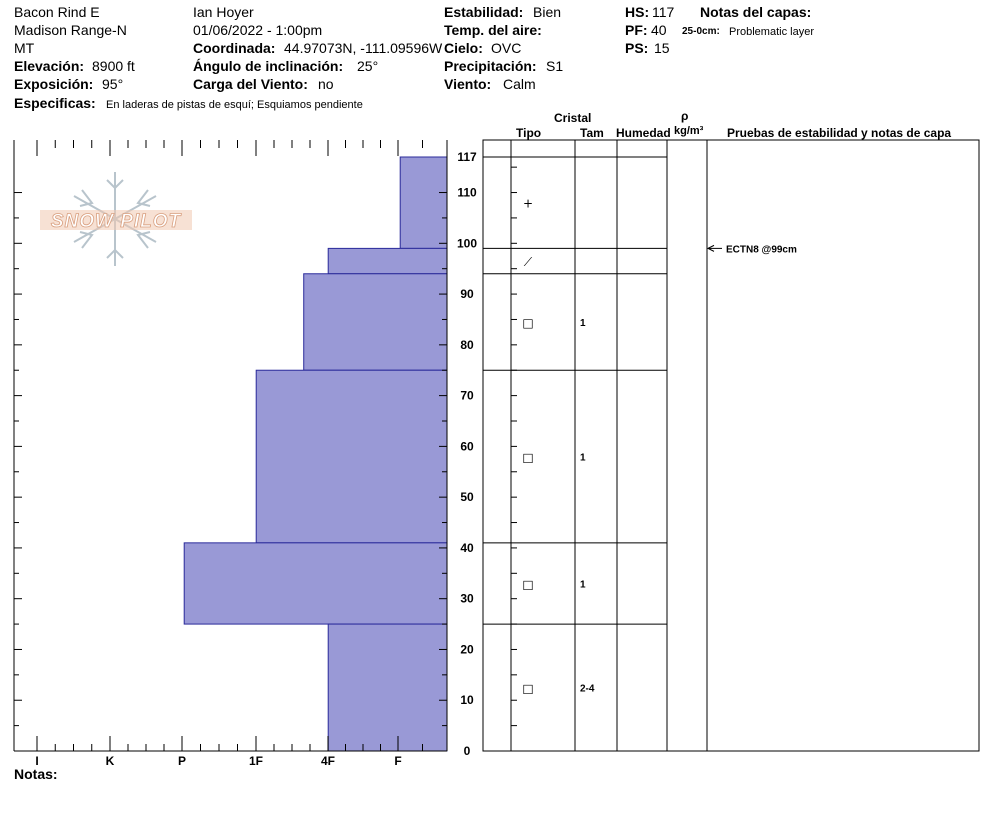 The image size is (994, 840). What do you see at coordinates (256, 761) in the screenshot?
I see `x-tick-label: 1F` at bounding box center [256, 761].